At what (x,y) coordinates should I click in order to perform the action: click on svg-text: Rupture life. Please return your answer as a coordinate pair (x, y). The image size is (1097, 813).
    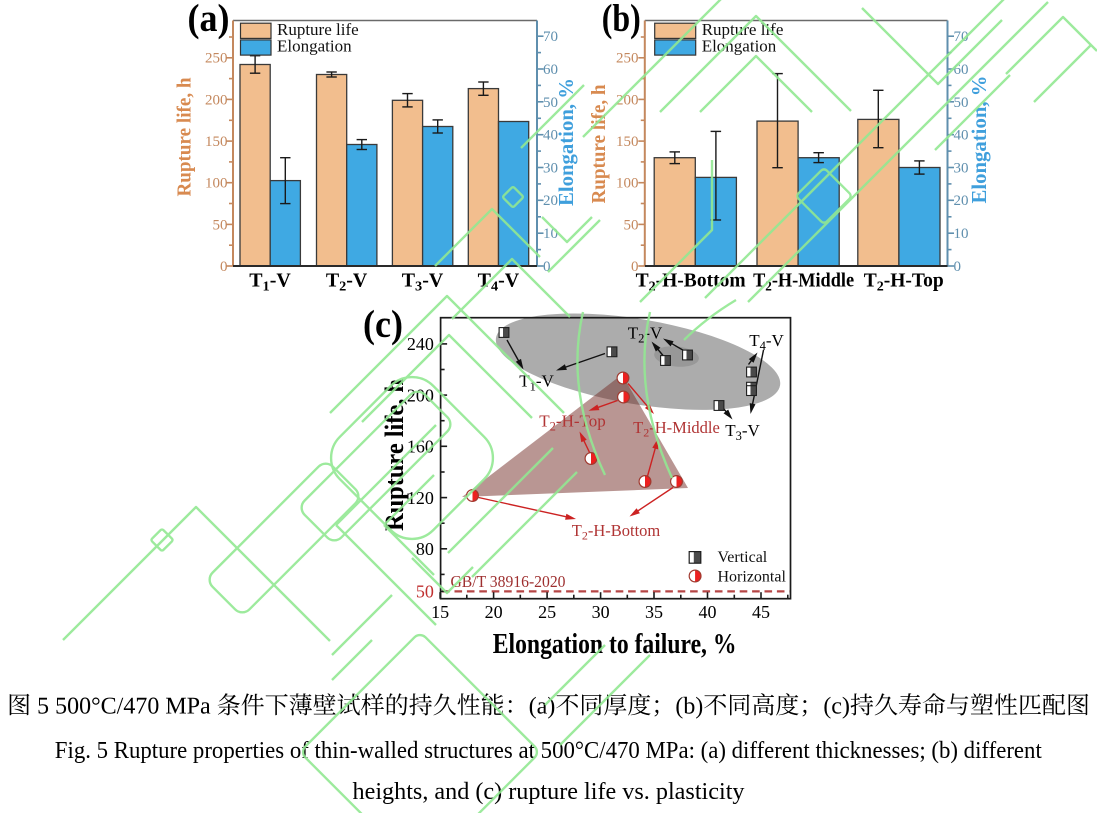
    Looking at the image, I should click on (318, 29).